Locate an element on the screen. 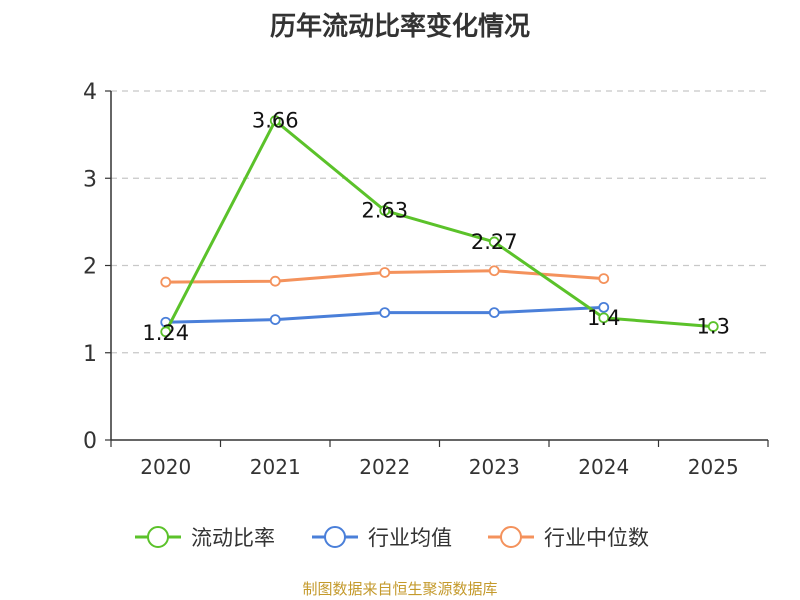  legend-label: 流动比率 is located at coordinates (233, 538).